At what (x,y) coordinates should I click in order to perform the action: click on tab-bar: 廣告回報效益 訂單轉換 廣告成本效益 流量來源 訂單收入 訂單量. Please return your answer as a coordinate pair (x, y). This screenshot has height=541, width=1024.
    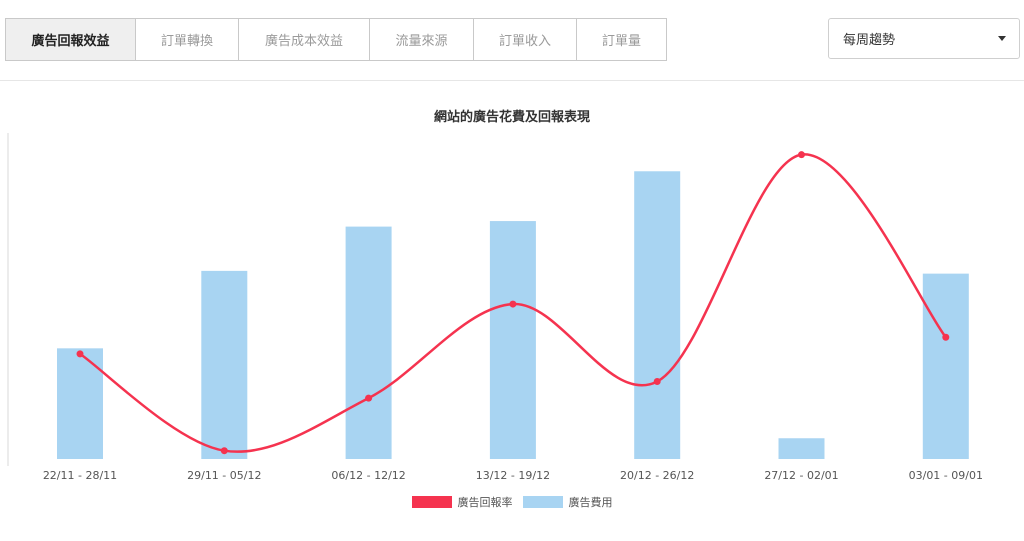
    Looking at the image, I should click on (336, 39).